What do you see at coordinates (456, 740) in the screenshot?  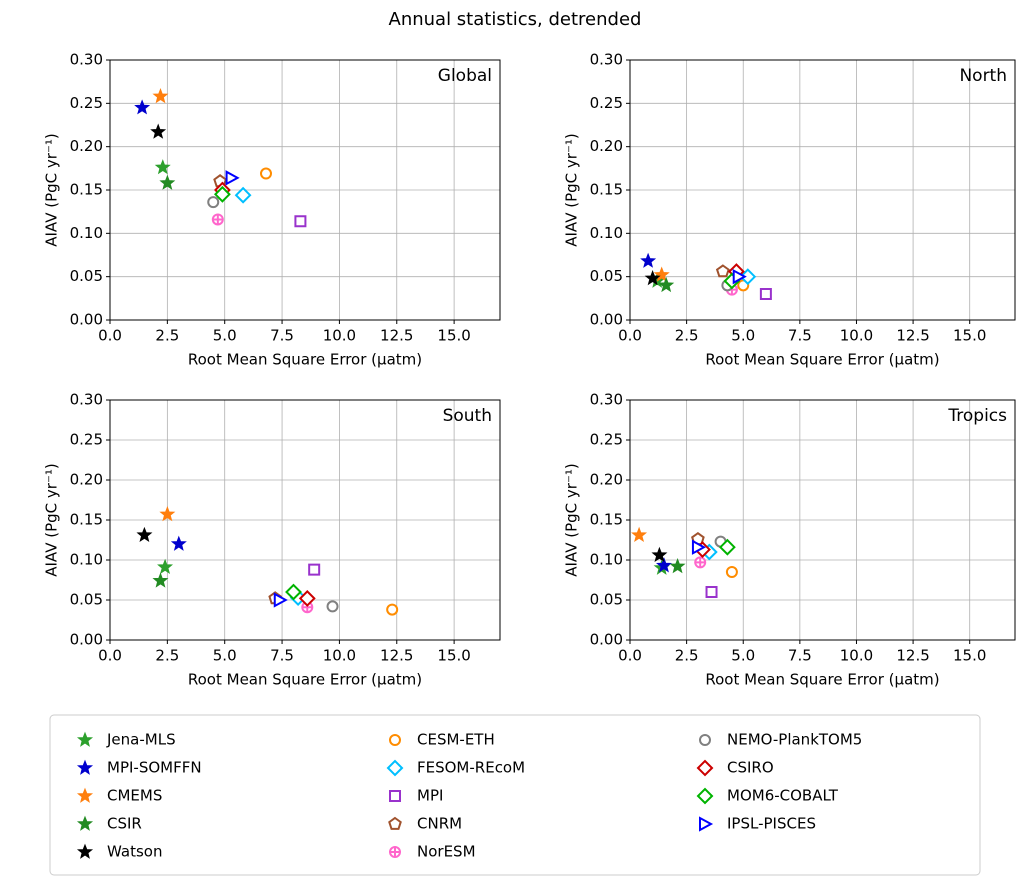 I see `legend-label: CESM-ETH` at bounding box center [456, 740].